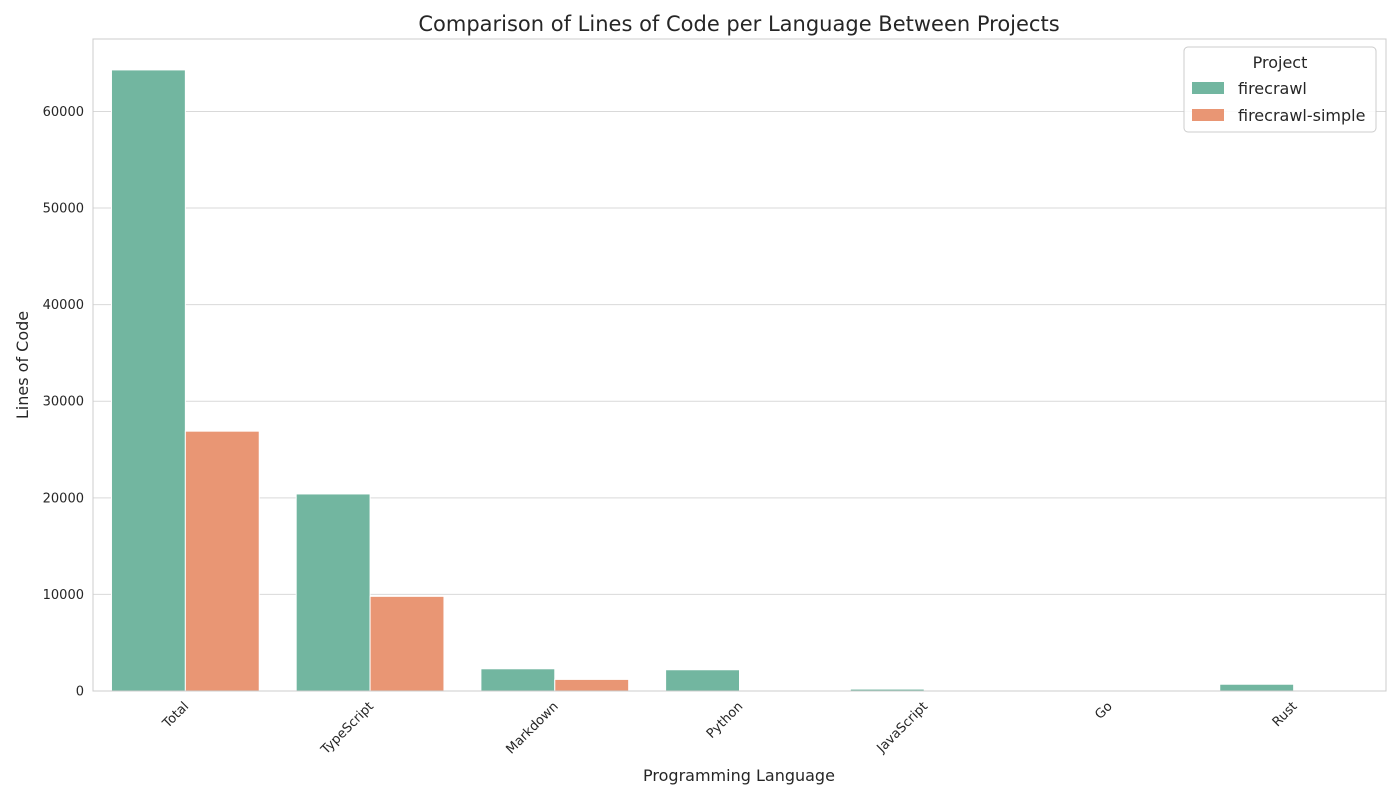 This screenshot has width=1400, height=800. What do you see at coordinates (222, 561) in the screenshot?
I see `bar-firecrawl-simple-total` at bounding box center [222, 561].